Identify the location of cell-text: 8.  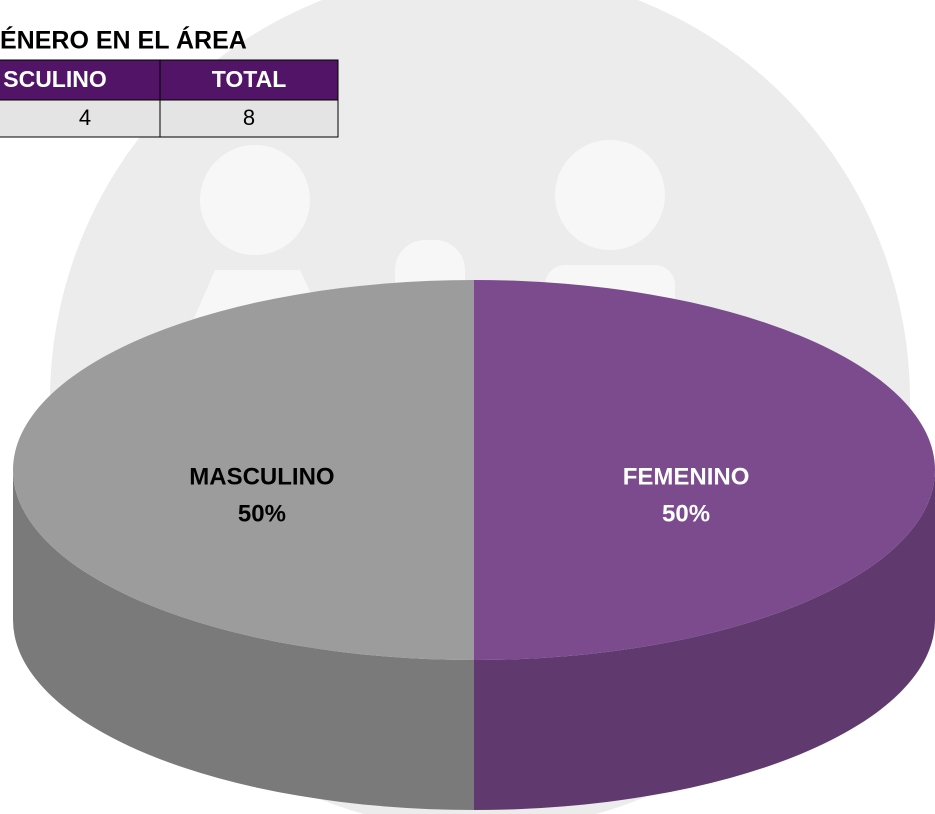
(249, 117).